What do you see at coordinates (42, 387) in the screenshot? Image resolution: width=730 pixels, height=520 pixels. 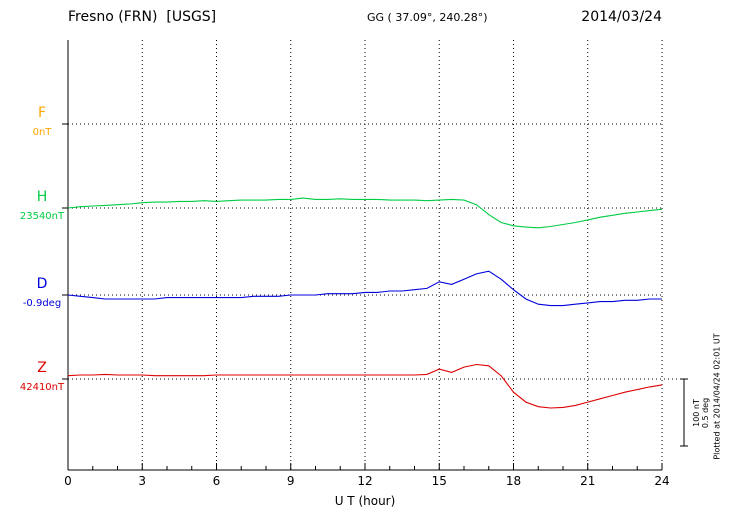 I see `series-baseline-value-Z: 42410nT` at bounding box center [42, 387].